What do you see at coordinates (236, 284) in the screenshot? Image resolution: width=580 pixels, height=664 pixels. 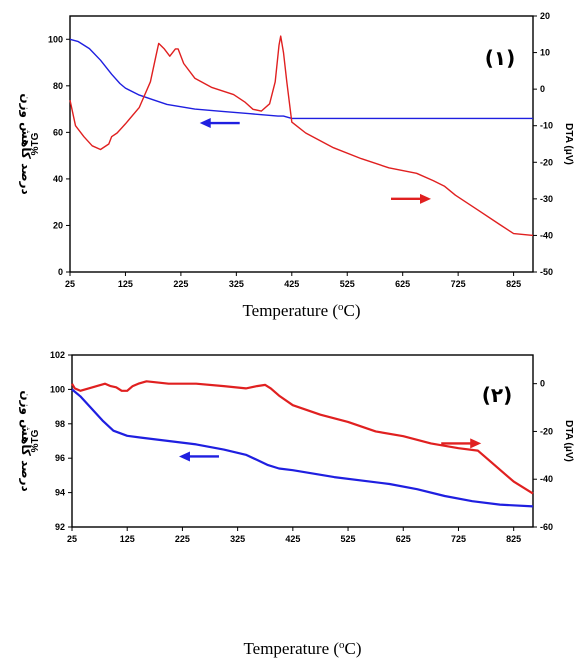 I see `p1-x-tick-label: 325` at bounding box center [236, 284].